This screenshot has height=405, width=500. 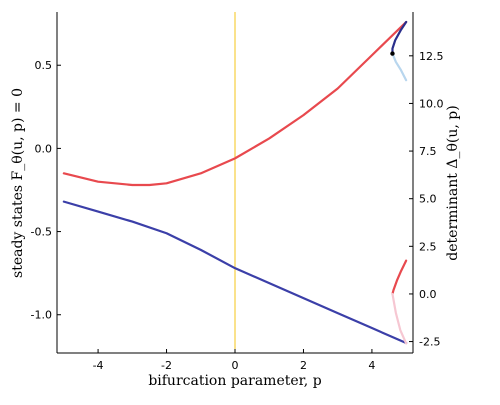 What do you see at coordinates (41, 315) in the screenshot?
I see `left-y-tick-label: -1.0` at bounding box center [41, 315].